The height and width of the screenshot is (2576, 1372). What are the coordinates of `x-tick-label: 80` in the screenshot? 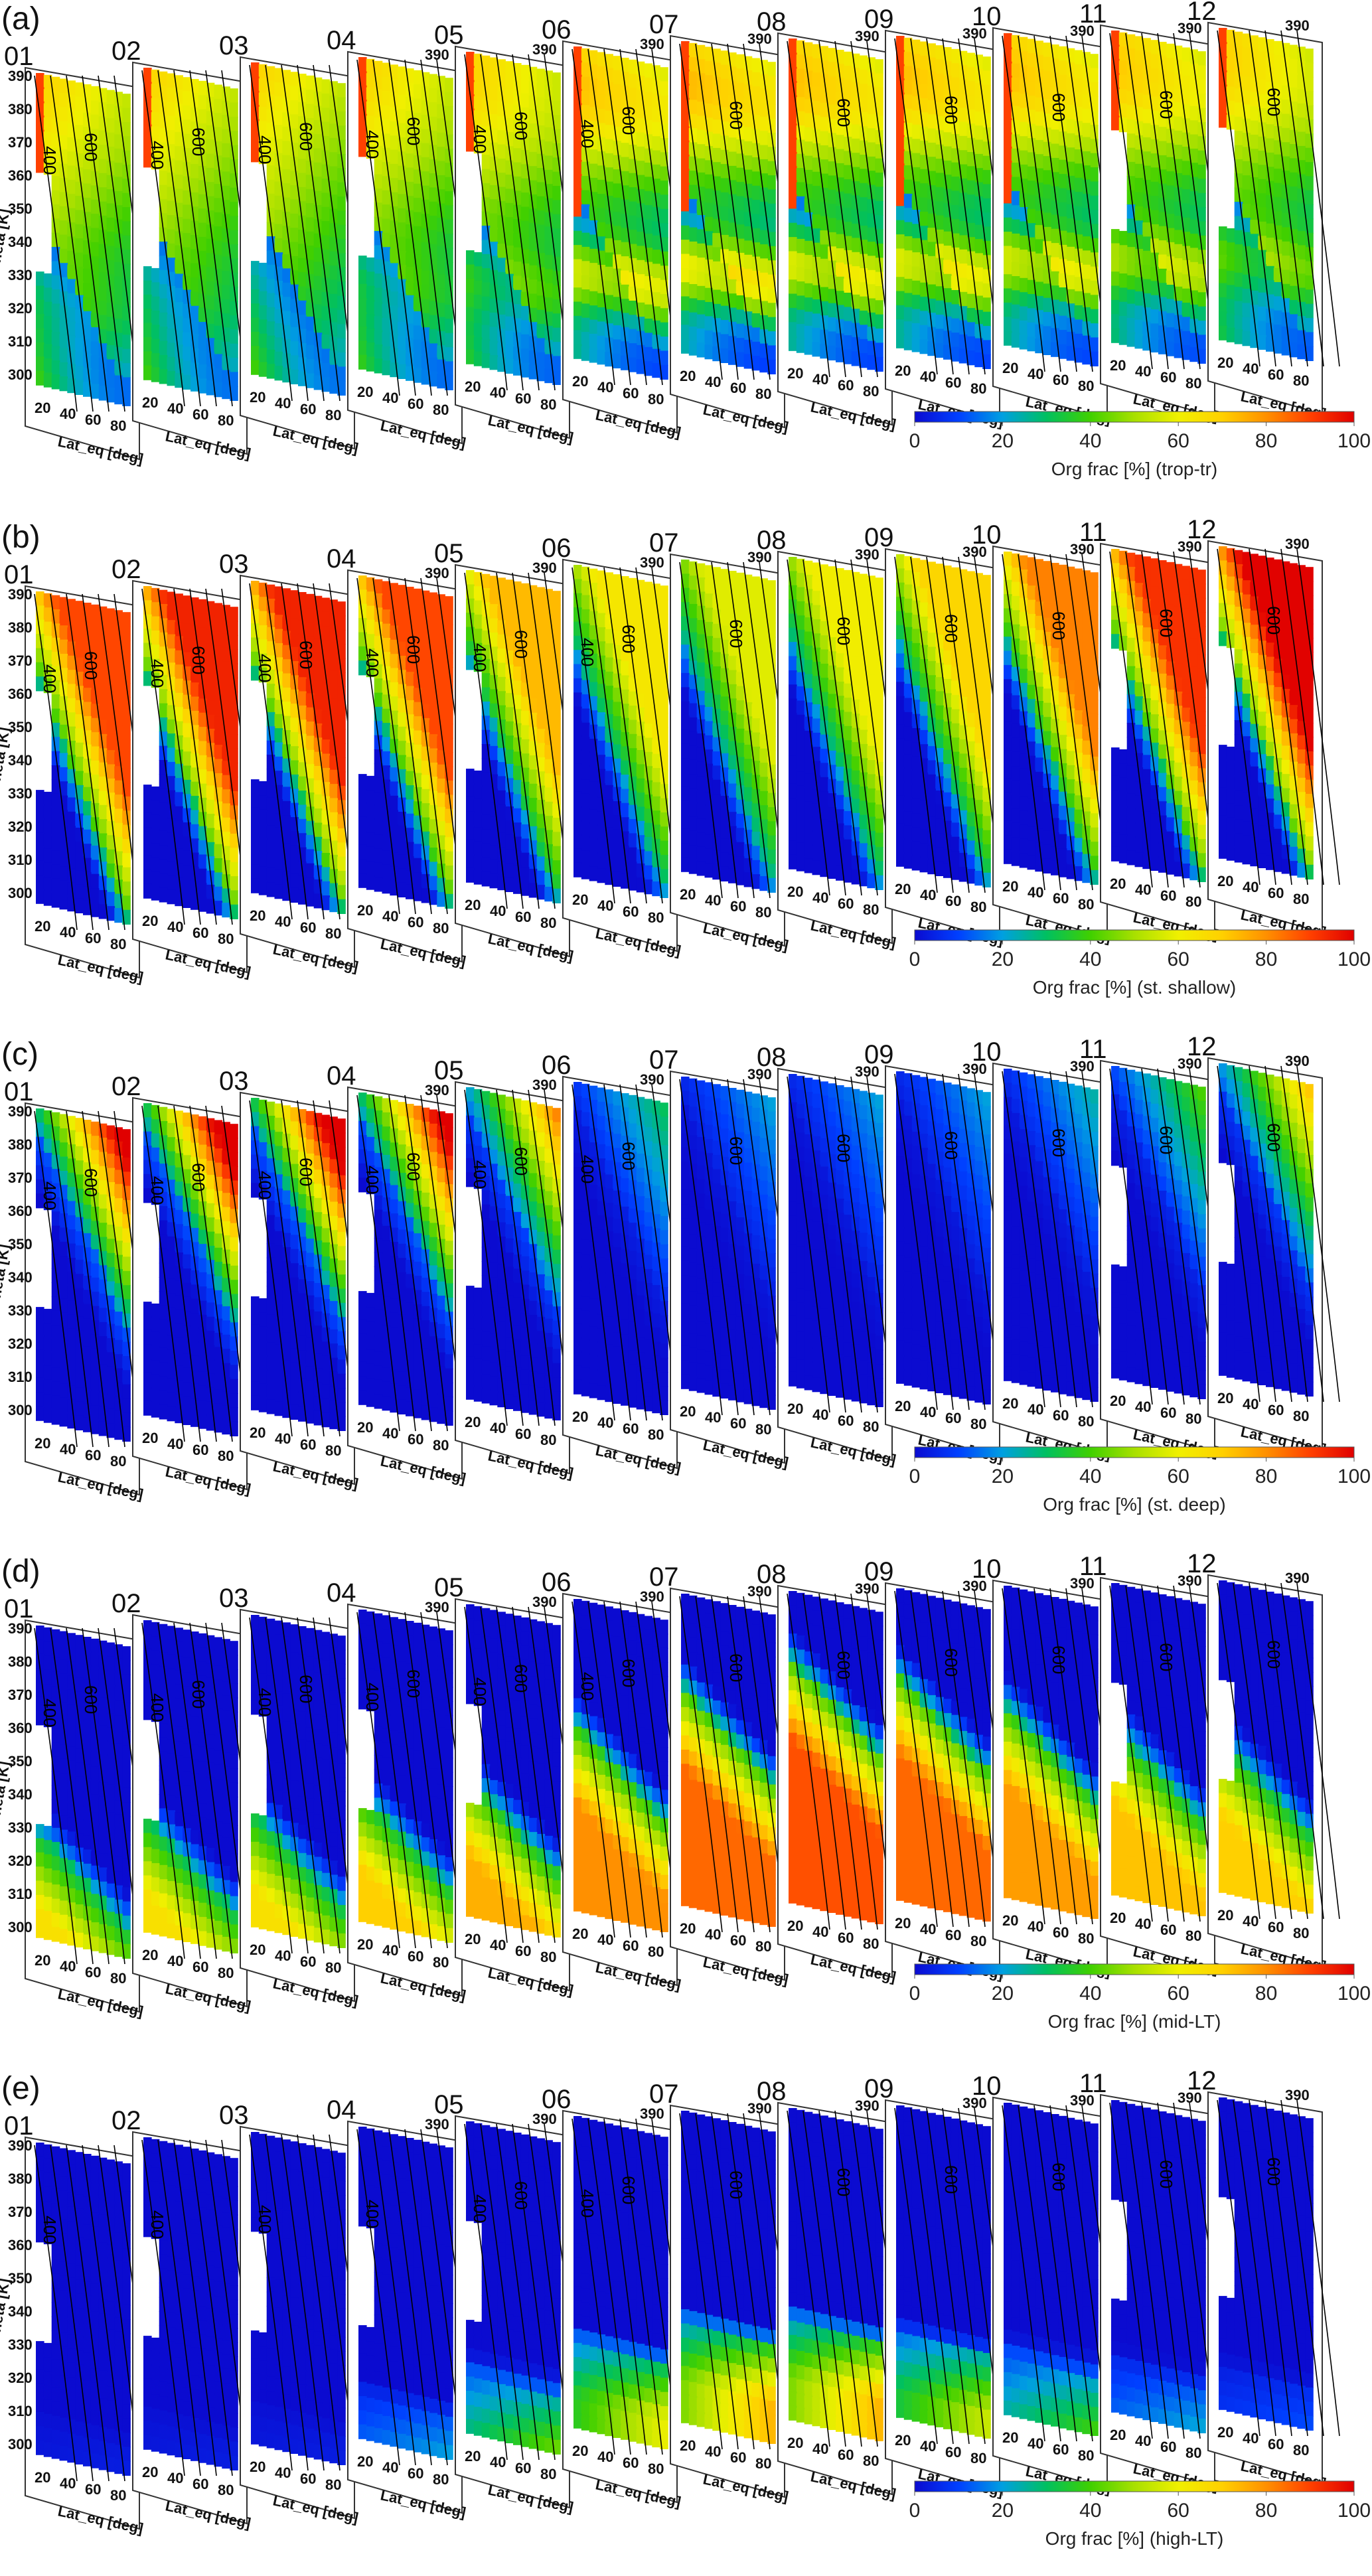 It's located at (1301, 380).